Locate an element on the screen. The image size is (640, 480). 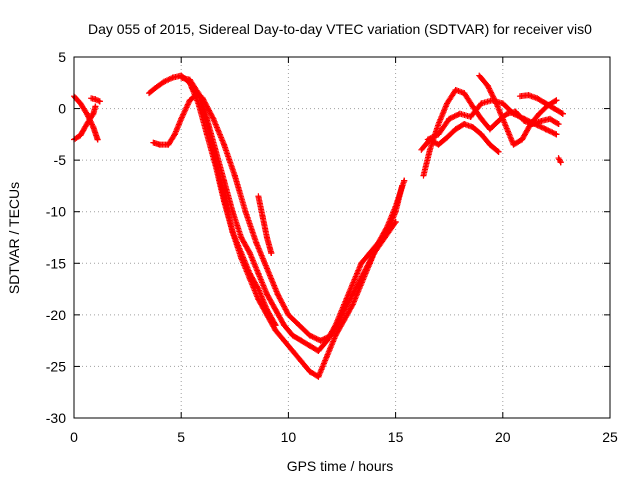
x-tick-label: 10 is located at coordinates (289, 437).